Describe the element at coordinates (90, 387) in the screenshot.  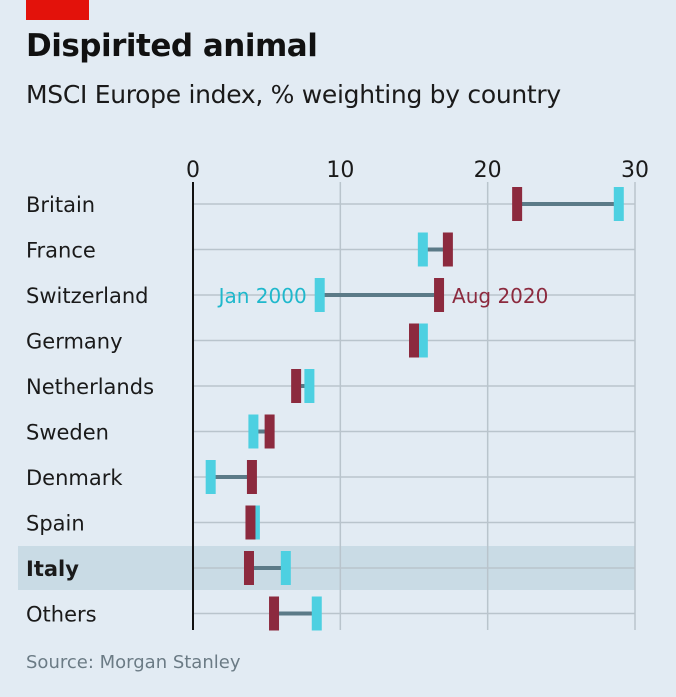
I see `category-label: Netherlands` at that location.